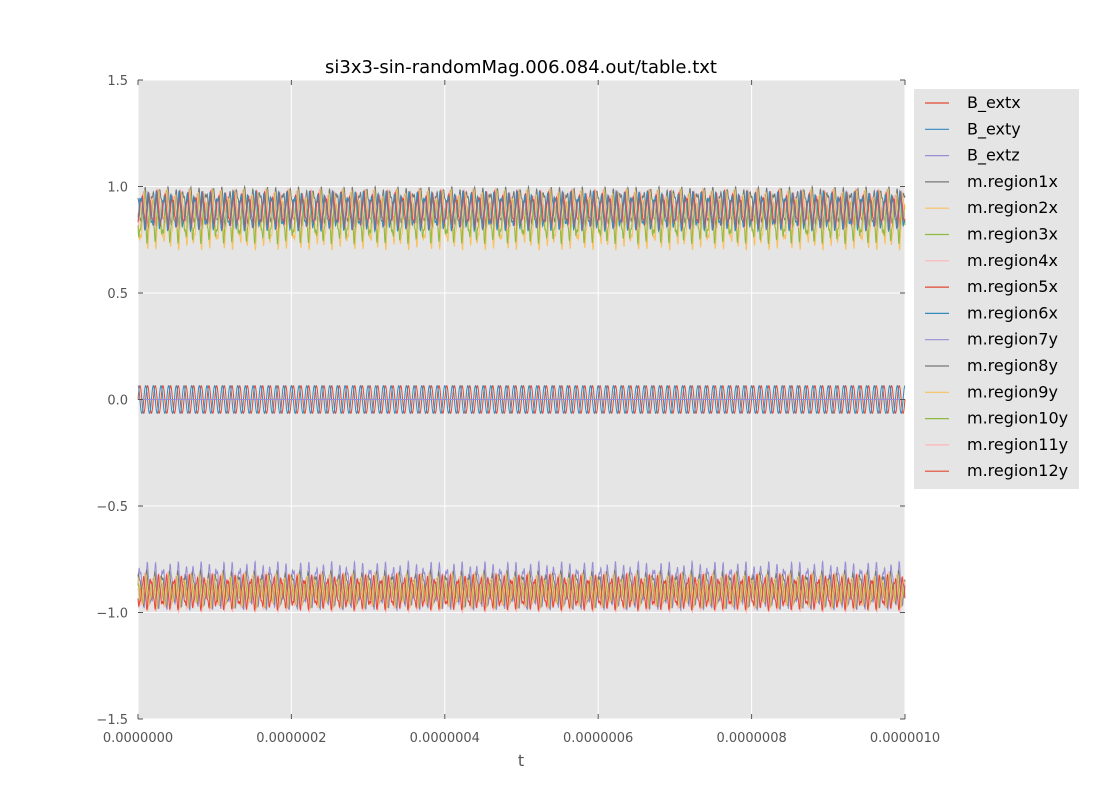 The height and width of the screenshot is (800, 1100). I want to click on x-tick-label: 0.0000010, so click(905, 738).